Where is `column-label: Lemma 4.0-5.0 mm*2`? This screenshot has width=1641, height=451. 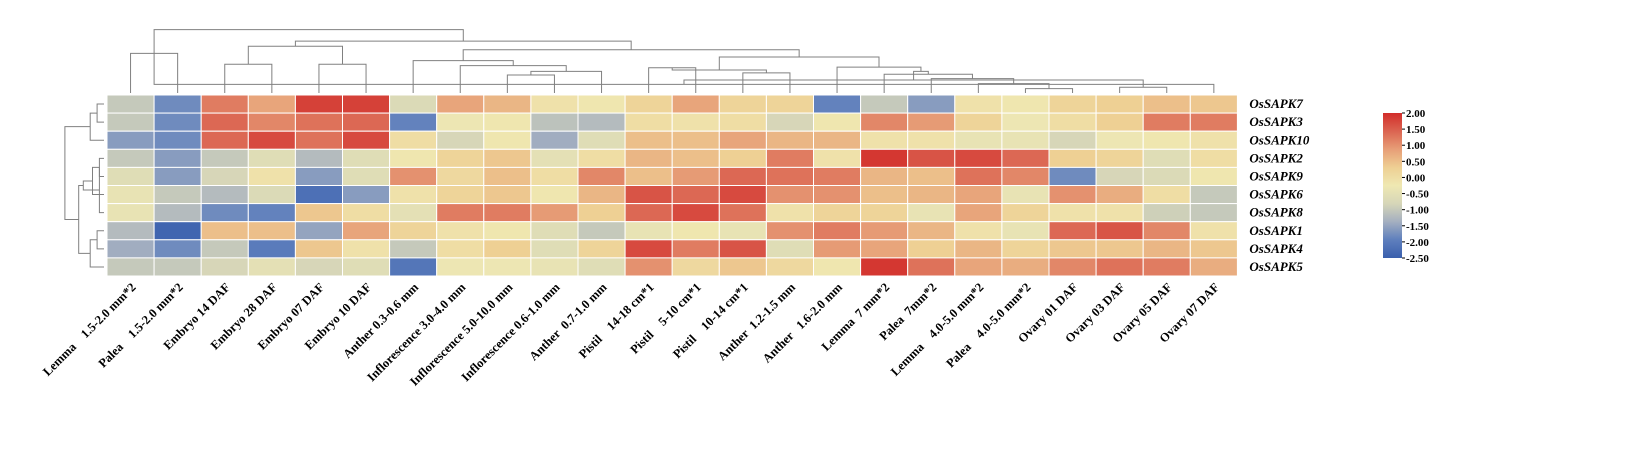 column-label: Lemma 4.0-5.0 mm*2 is located at coordinates (937, 329).